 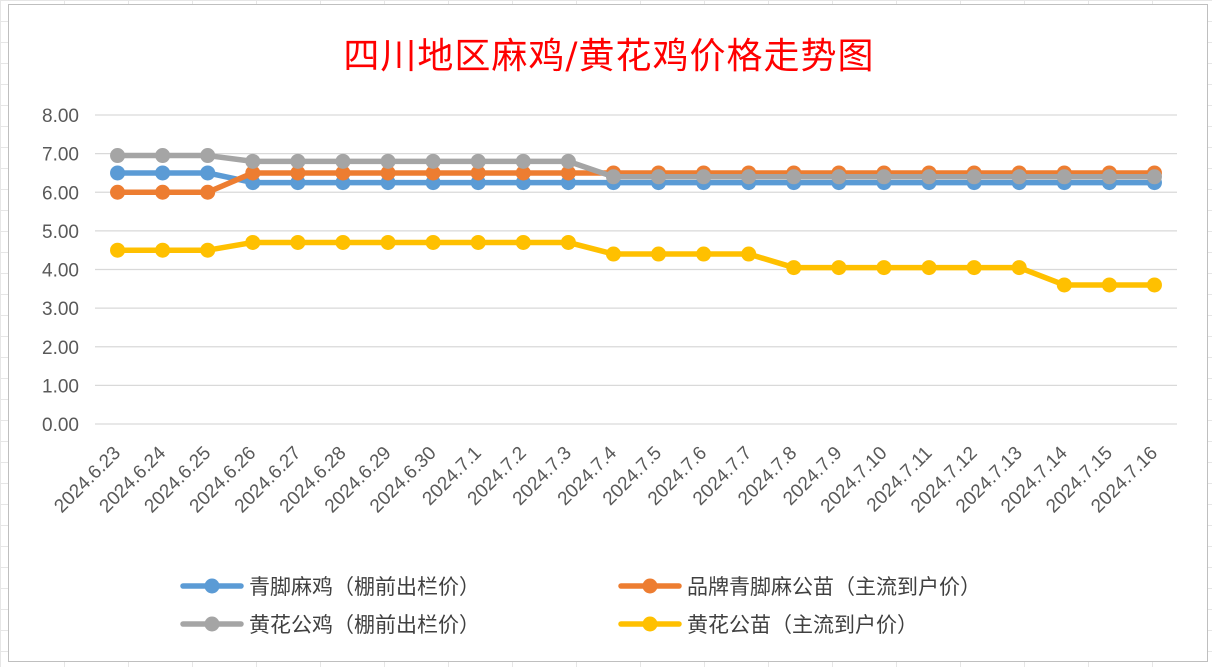 I want to click on legend-item: 青脚麻鸡（棚前出栏价）, so click(x=330, y=587).